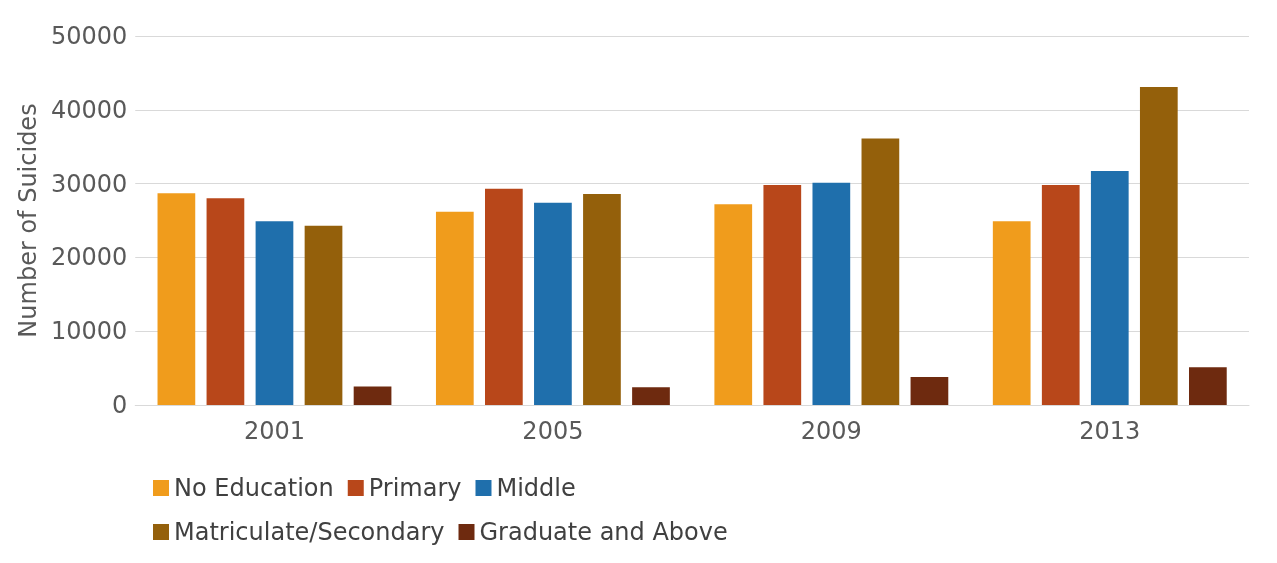 This screenshot has width=1277, height=563. Describe the element at coordinates (1110, 431) in the screenshot. I see `x-tick-label: 2013` at that location.